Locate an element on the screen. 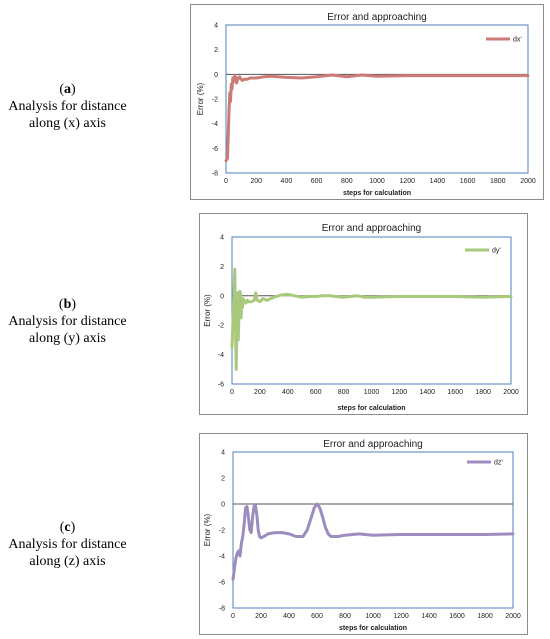 The height and width of the screenshot is (639, 550). legend-label: dx' is located at coordinates (517, 40).